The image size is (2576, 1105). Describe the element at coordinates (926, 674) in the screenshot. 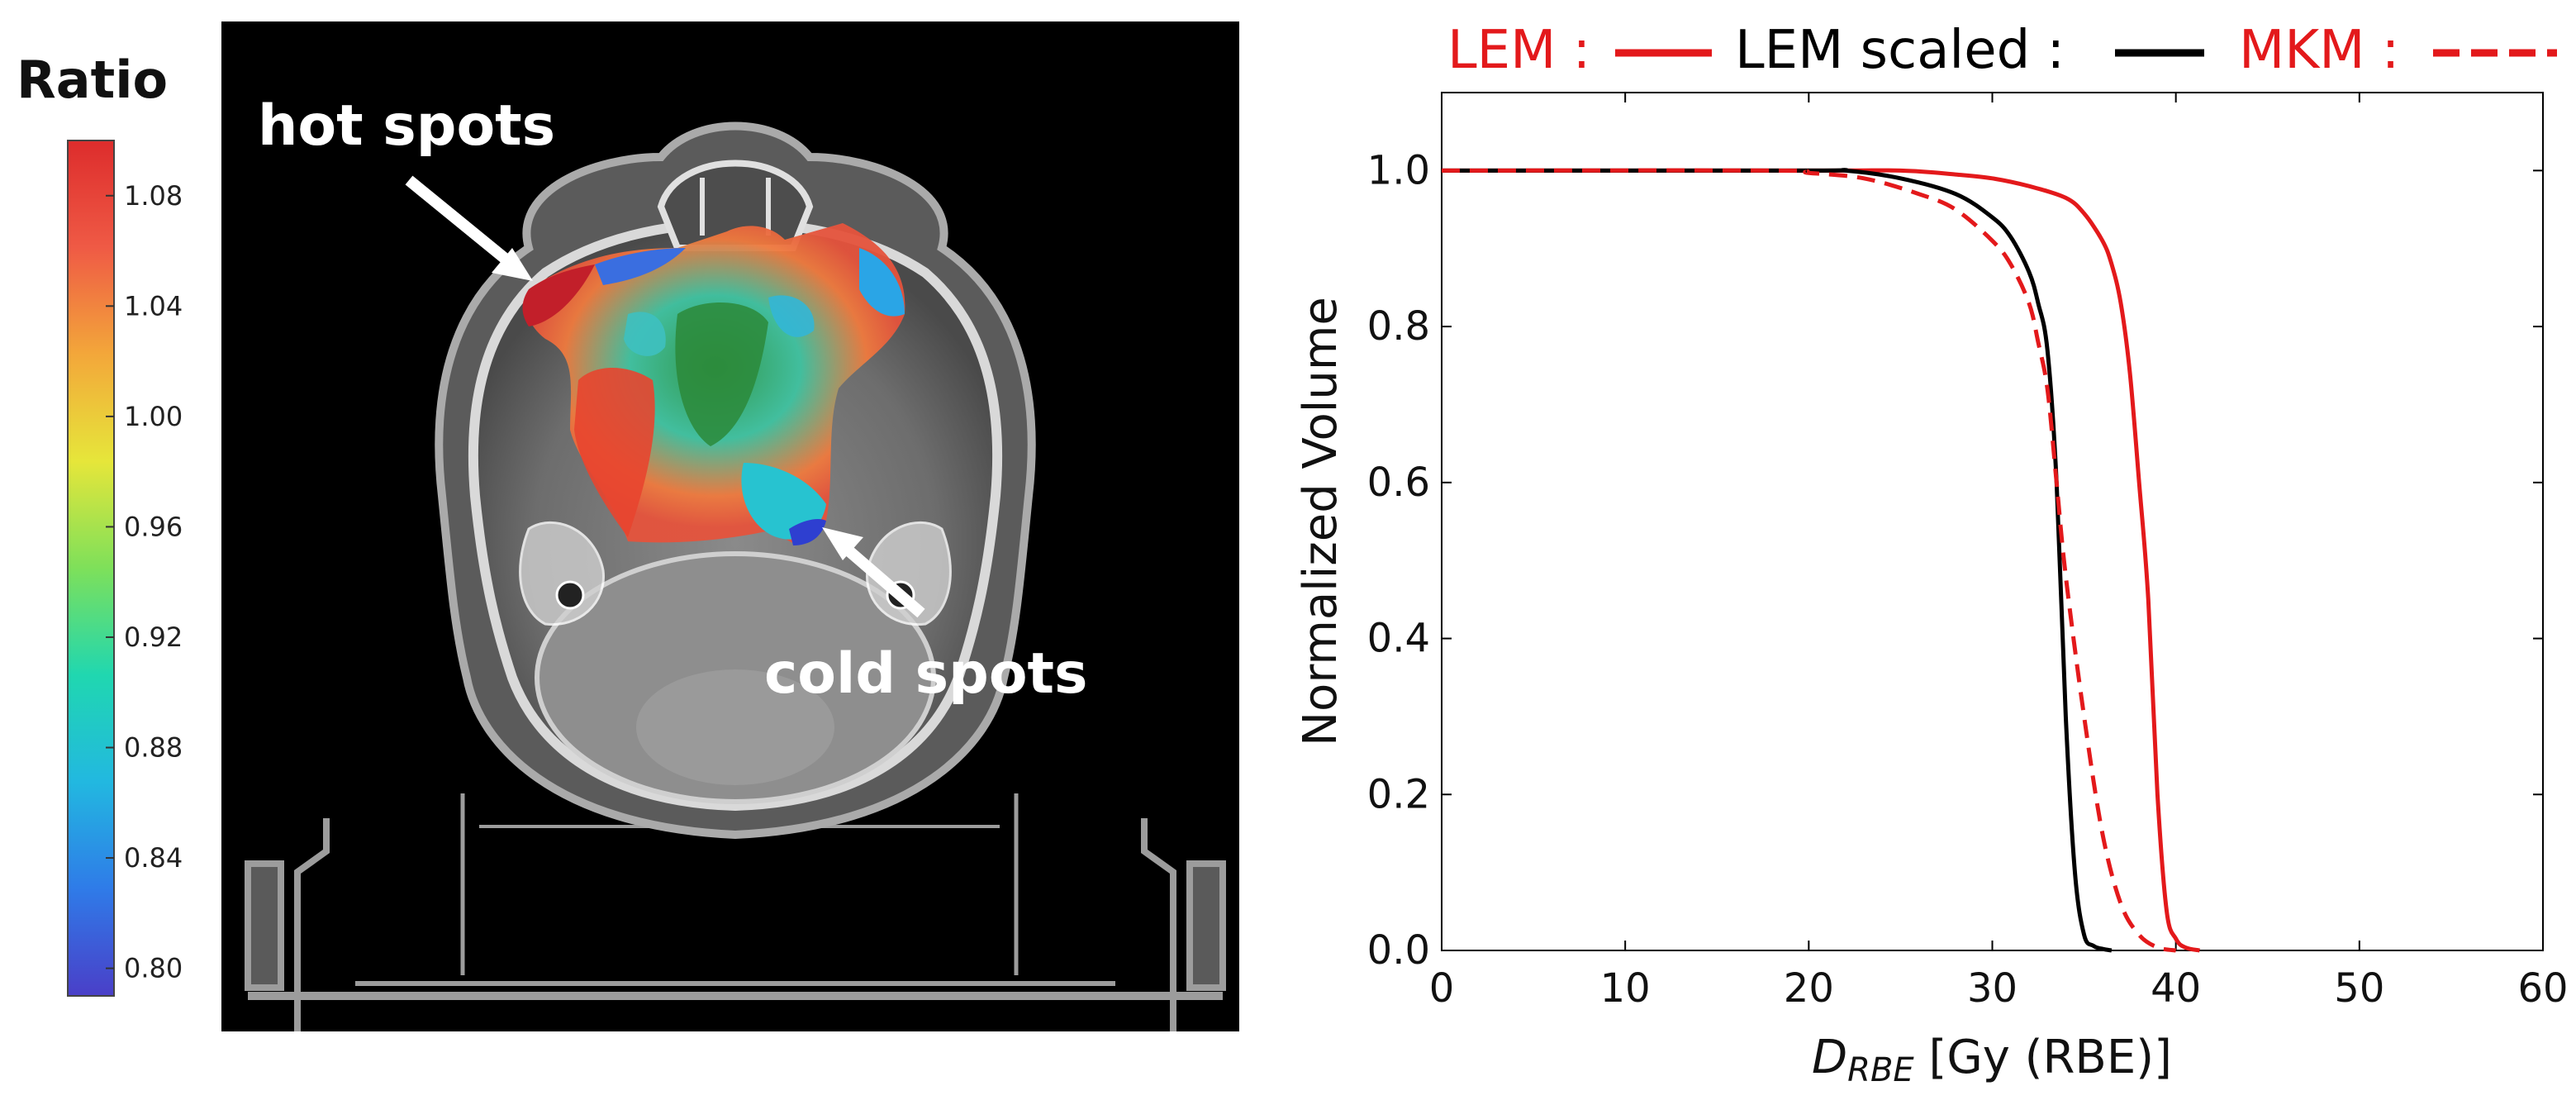

I see `cold-spots-label: cold spots` at that location.